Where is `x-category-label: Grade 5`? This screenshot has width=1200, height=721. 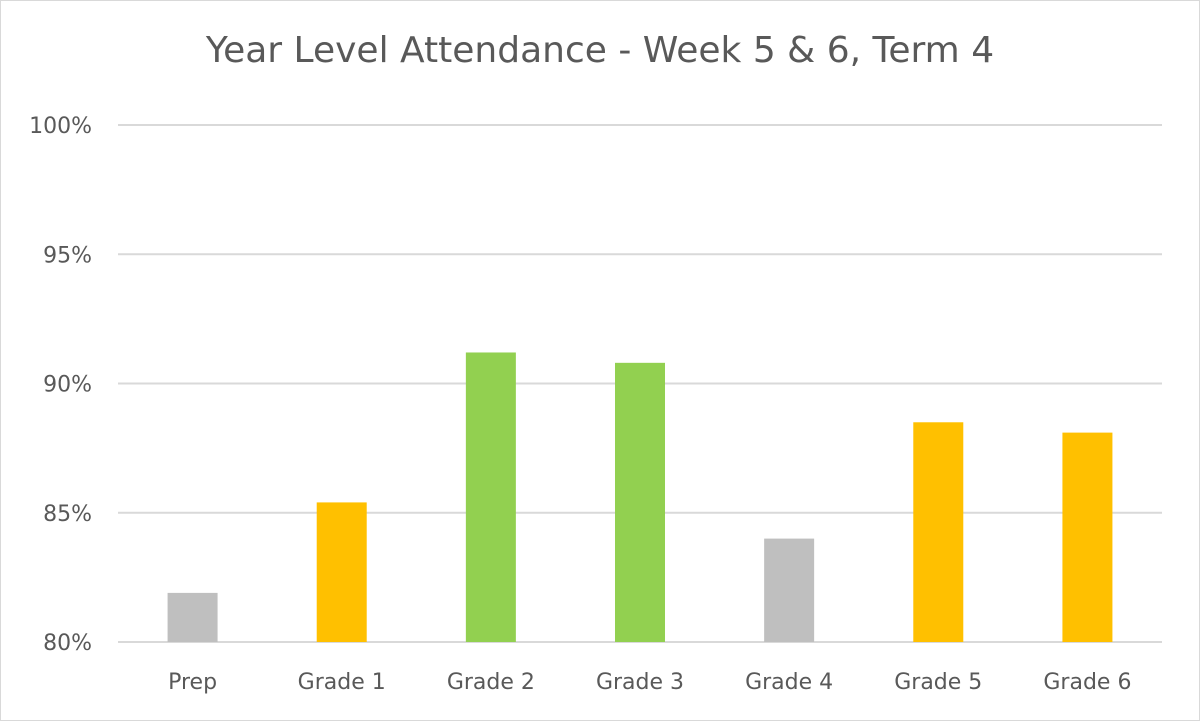 x-category-label: Grade 5 is located at coordinates (938, 682).